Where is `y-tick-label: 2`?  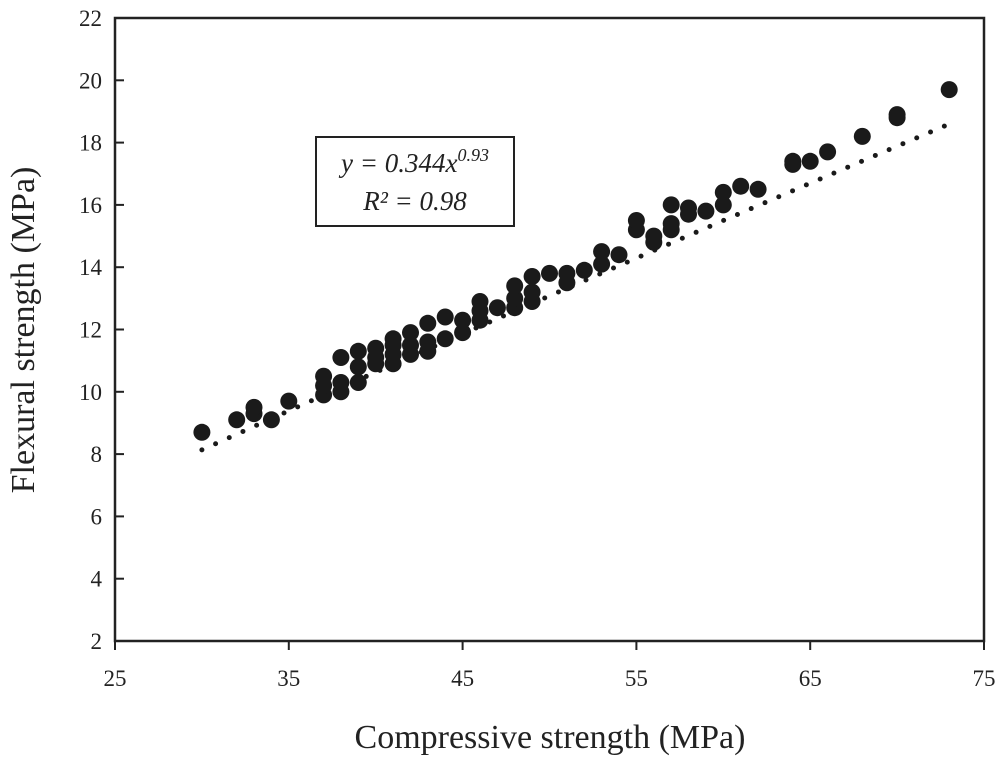 y-tick-label: 2 is located at coordinates (97, 641).